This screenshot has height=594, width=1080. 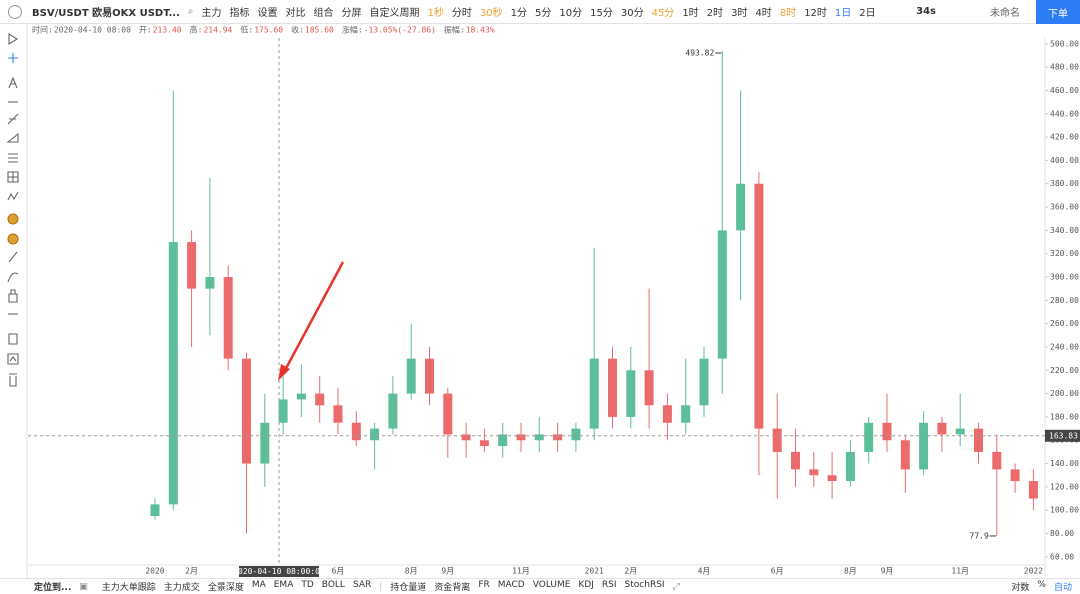 I want to click on indicator: BOLL, so click(x=333, y=585).